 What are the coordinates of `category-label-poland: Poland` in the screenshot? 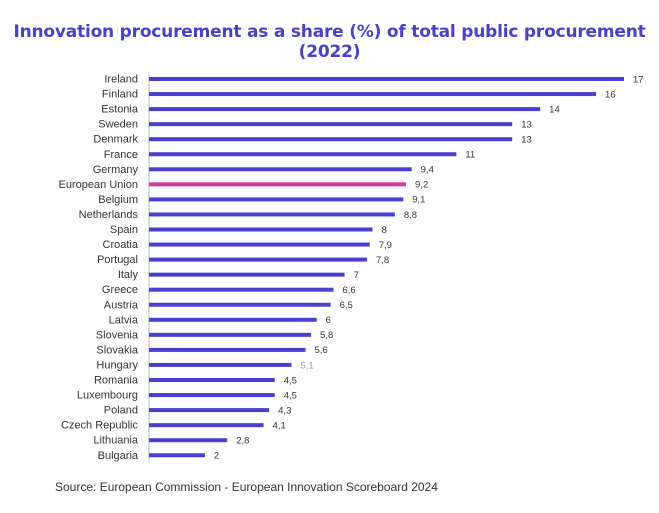 It's located at (121, 411).